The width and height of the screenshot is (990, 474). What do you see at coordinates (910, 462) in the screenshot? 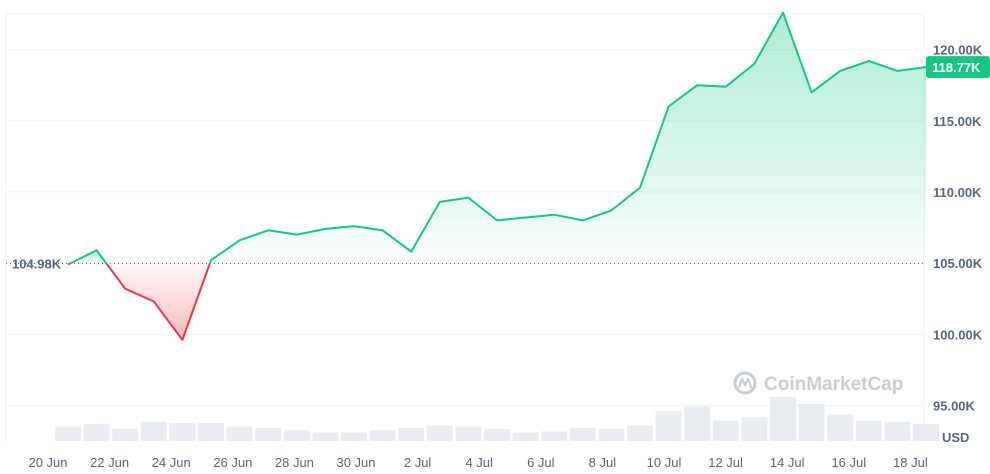
I see `x-tick-label: 18 Jul` at bounding box center [910, 462].